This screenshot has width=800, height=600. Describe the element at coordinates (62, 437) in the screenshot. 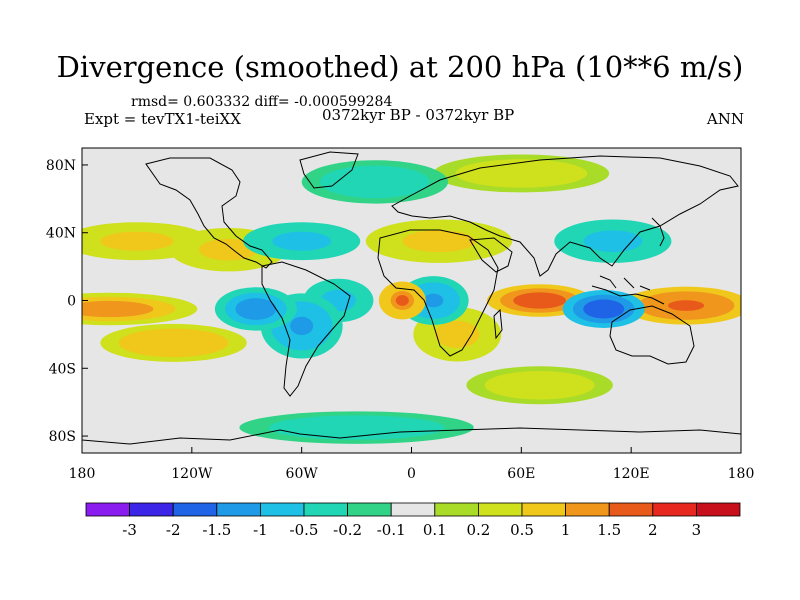

I see `y-tick-label: 80S` at that location.